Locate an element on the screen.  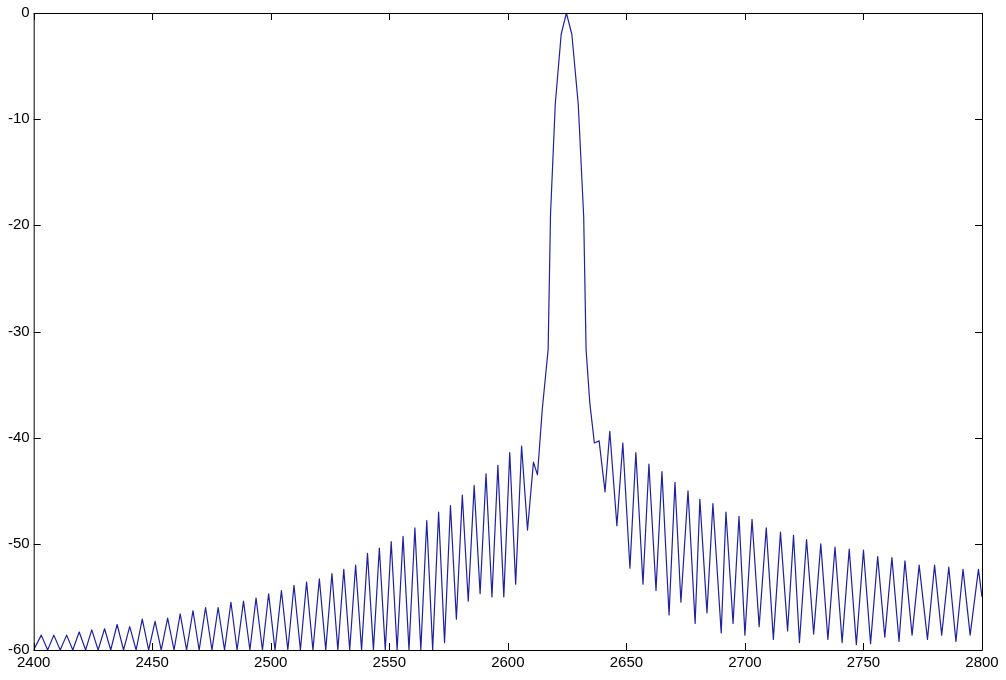
x-tick-label: 2550 is located at coordinates (389, 662).